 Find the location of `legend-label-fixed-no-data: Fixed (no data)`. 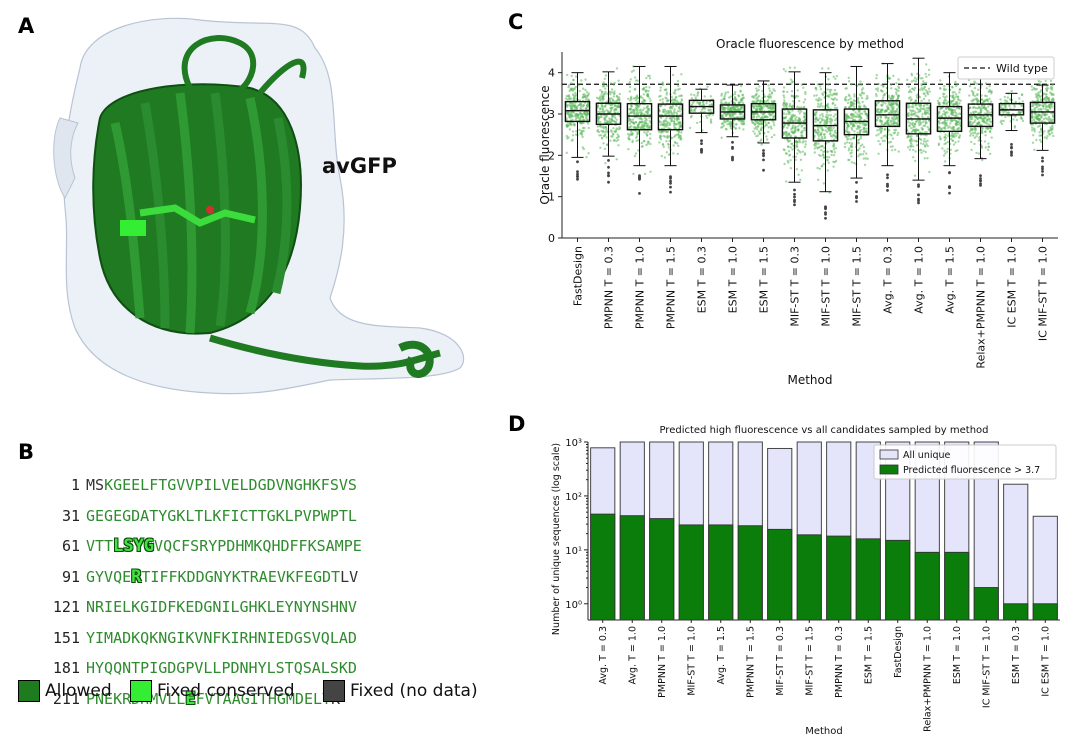

legend-label-fixed-no-data: Fixed (no data) is located at coordinates (414, 691).